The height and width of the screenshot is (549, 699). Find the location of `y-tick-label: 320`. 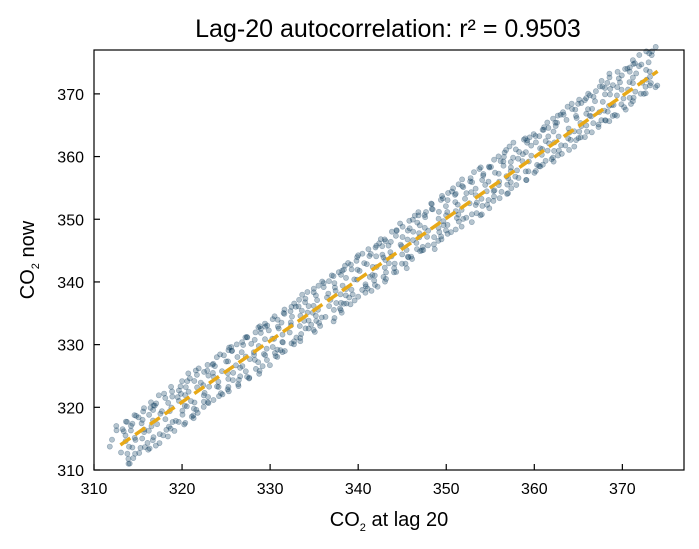

y-tick-label: 320 is located at coordinates (70, 408).